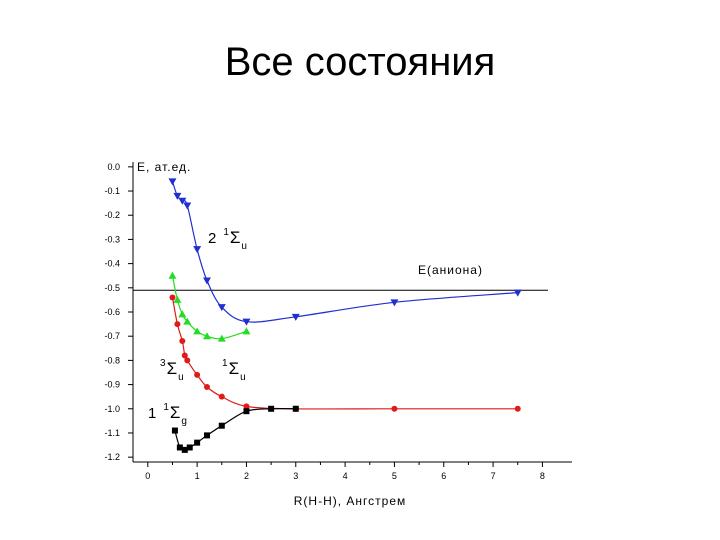 Image resolution: width=720 pixels, height=540 pixels. What do you see at coordinates (493, 476) in the screenshot?
I see `x-tick-label: 7` at bounding box center [493, 476].